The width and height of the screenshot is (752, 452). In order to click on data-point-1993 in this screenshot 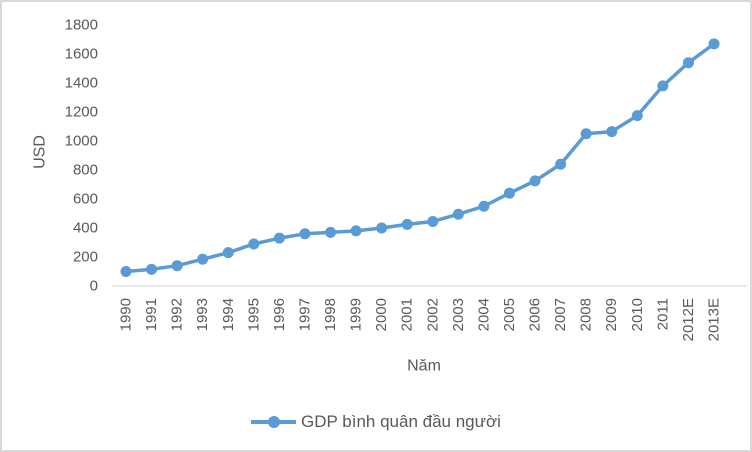, I will do `click(203, 259)`.